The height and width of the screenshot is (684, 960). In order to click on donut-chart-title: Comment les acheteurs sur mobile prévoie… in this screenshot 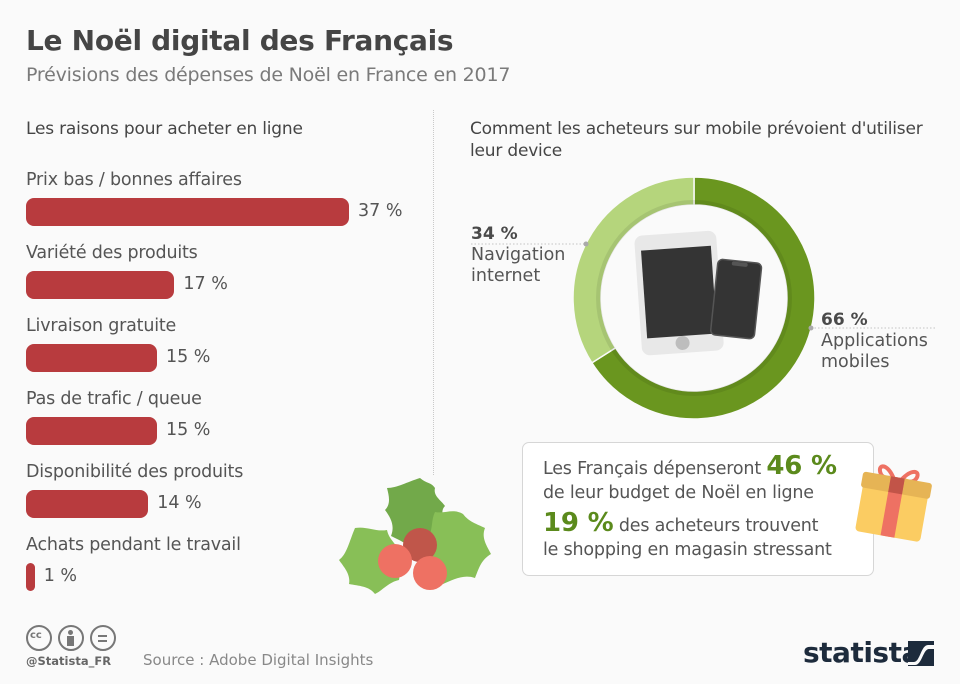, I will do `click(696, 140)`.